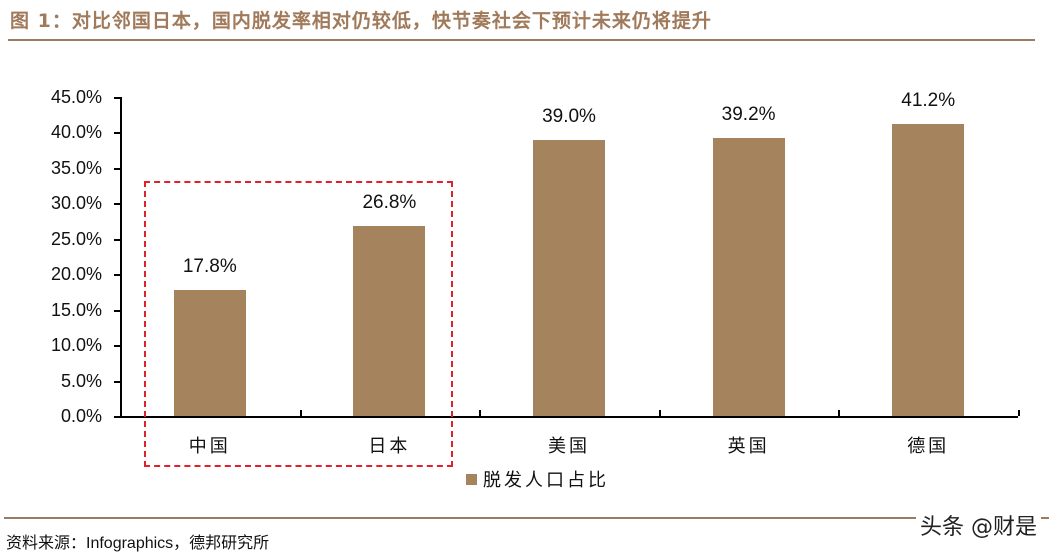  I want to click on y-tick-label: 35.0%, so click(76, 167).